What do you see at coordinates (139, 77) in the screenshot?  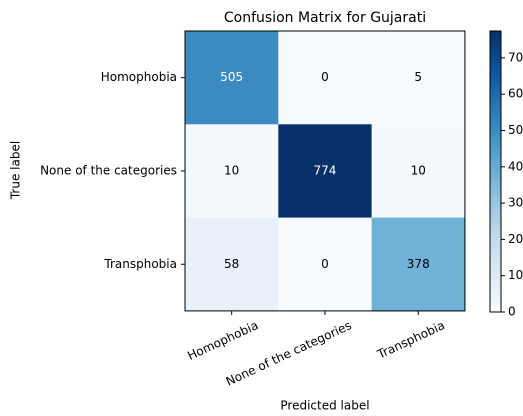 I see `y-tick-label: Homophobia` at bounding box center [139, 77].